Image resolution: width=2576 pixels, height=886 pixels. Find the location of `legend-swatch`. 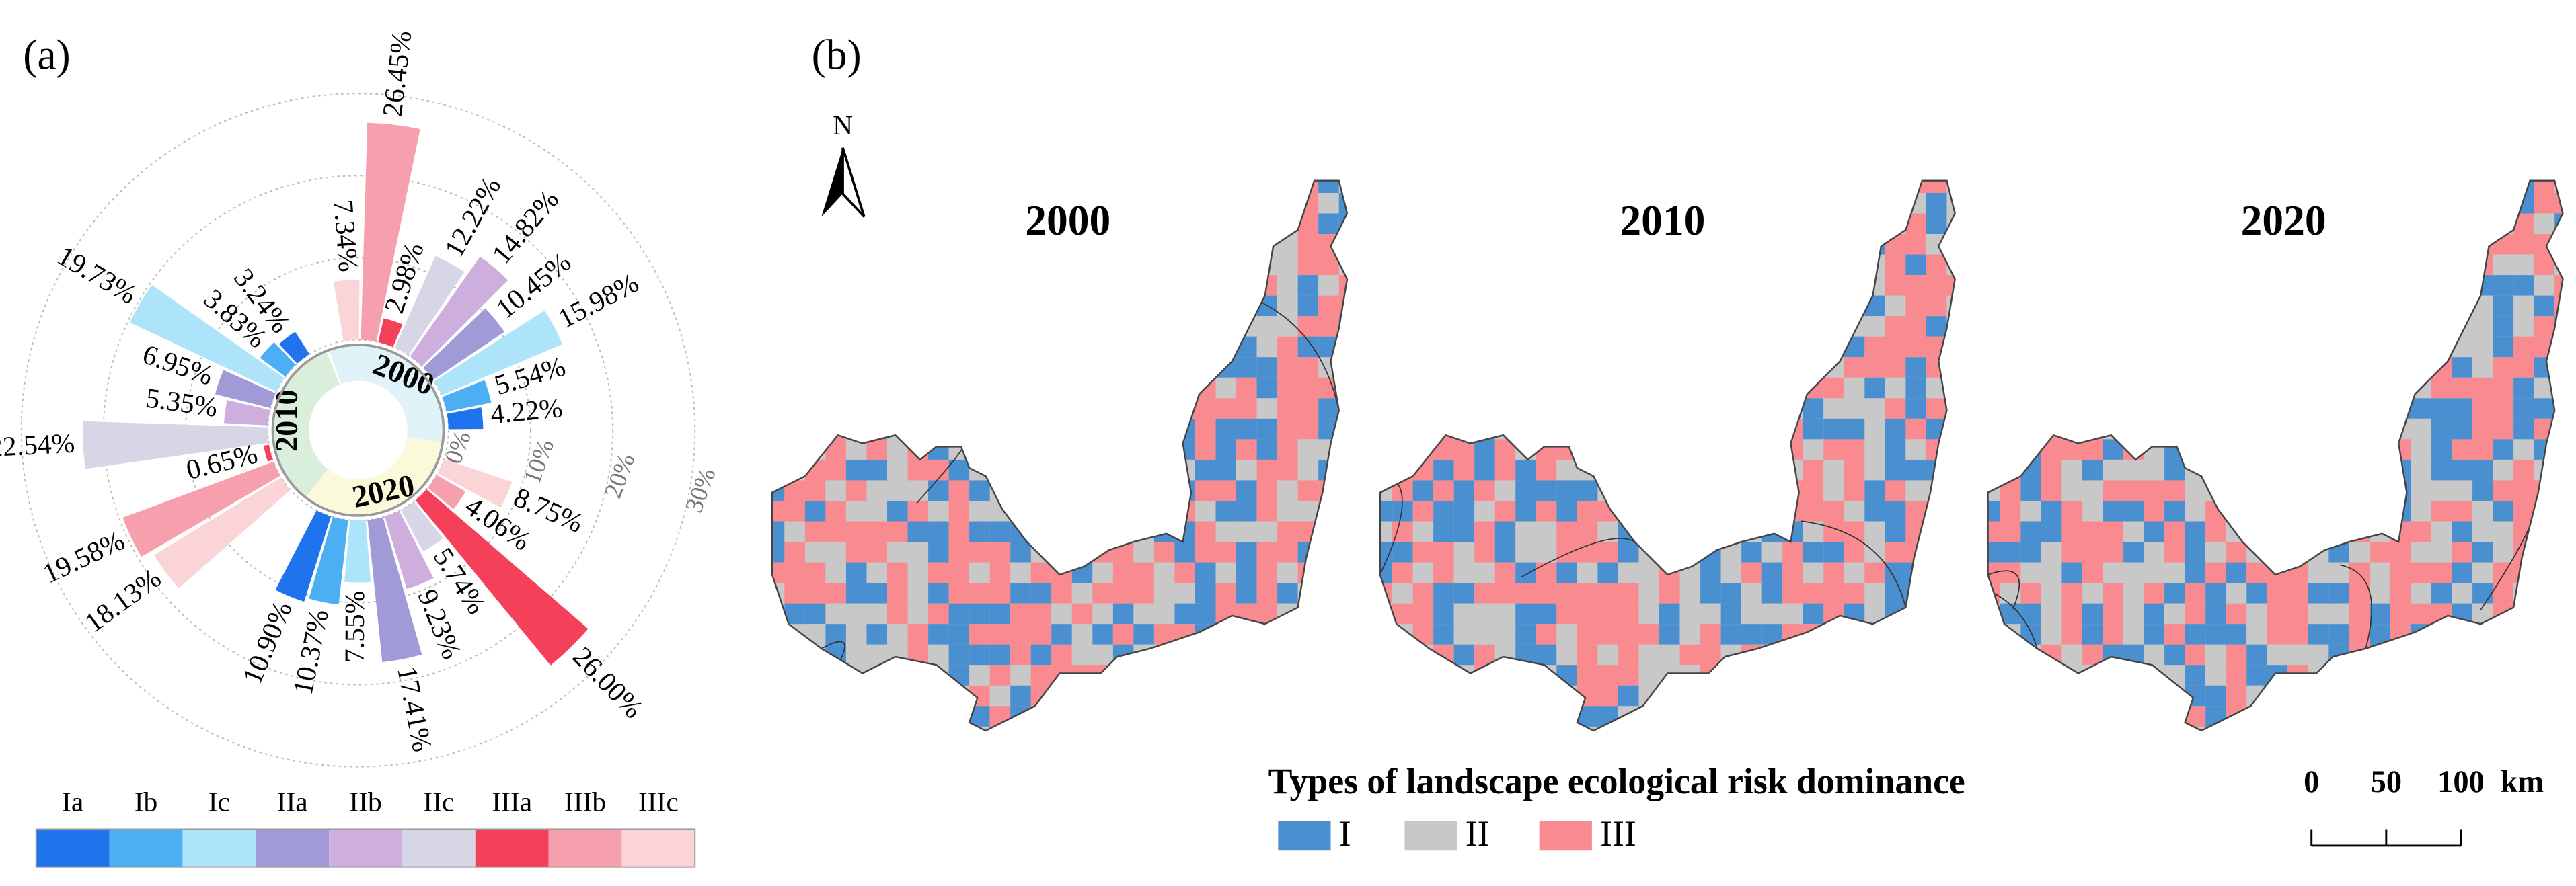

legend-swatch is located at coordinates (293, 848).